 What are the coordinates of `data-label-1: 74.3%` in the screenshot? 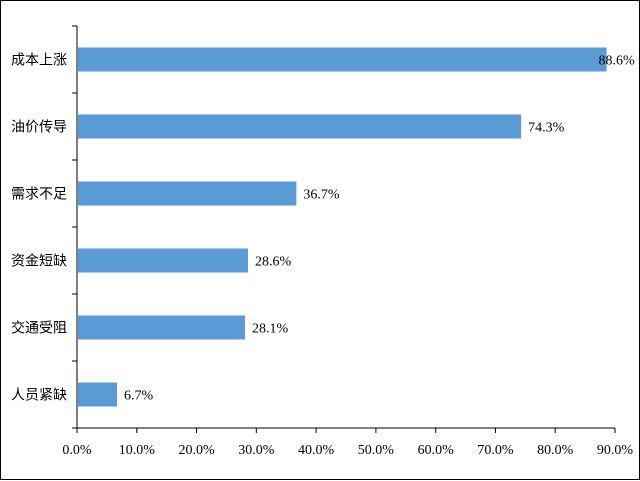 It's located at (546, 128).